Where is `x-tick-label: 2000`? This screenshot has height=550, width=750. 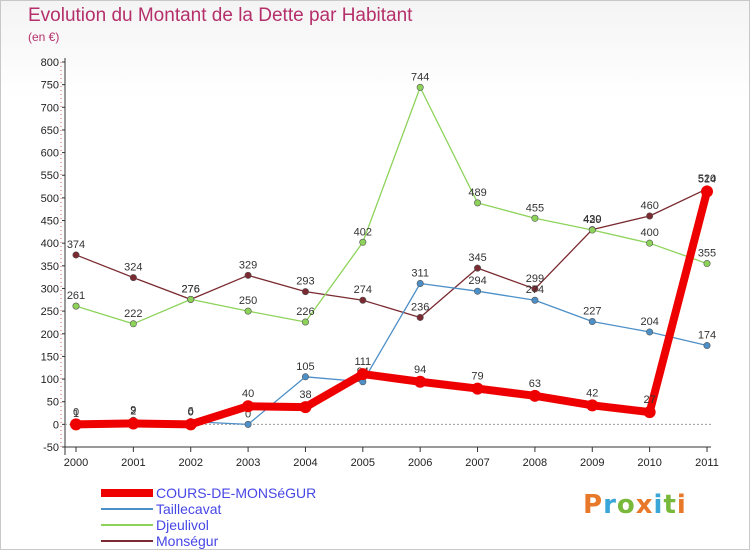 x-tick-label: 2000 is located at coordinates (76, 463).